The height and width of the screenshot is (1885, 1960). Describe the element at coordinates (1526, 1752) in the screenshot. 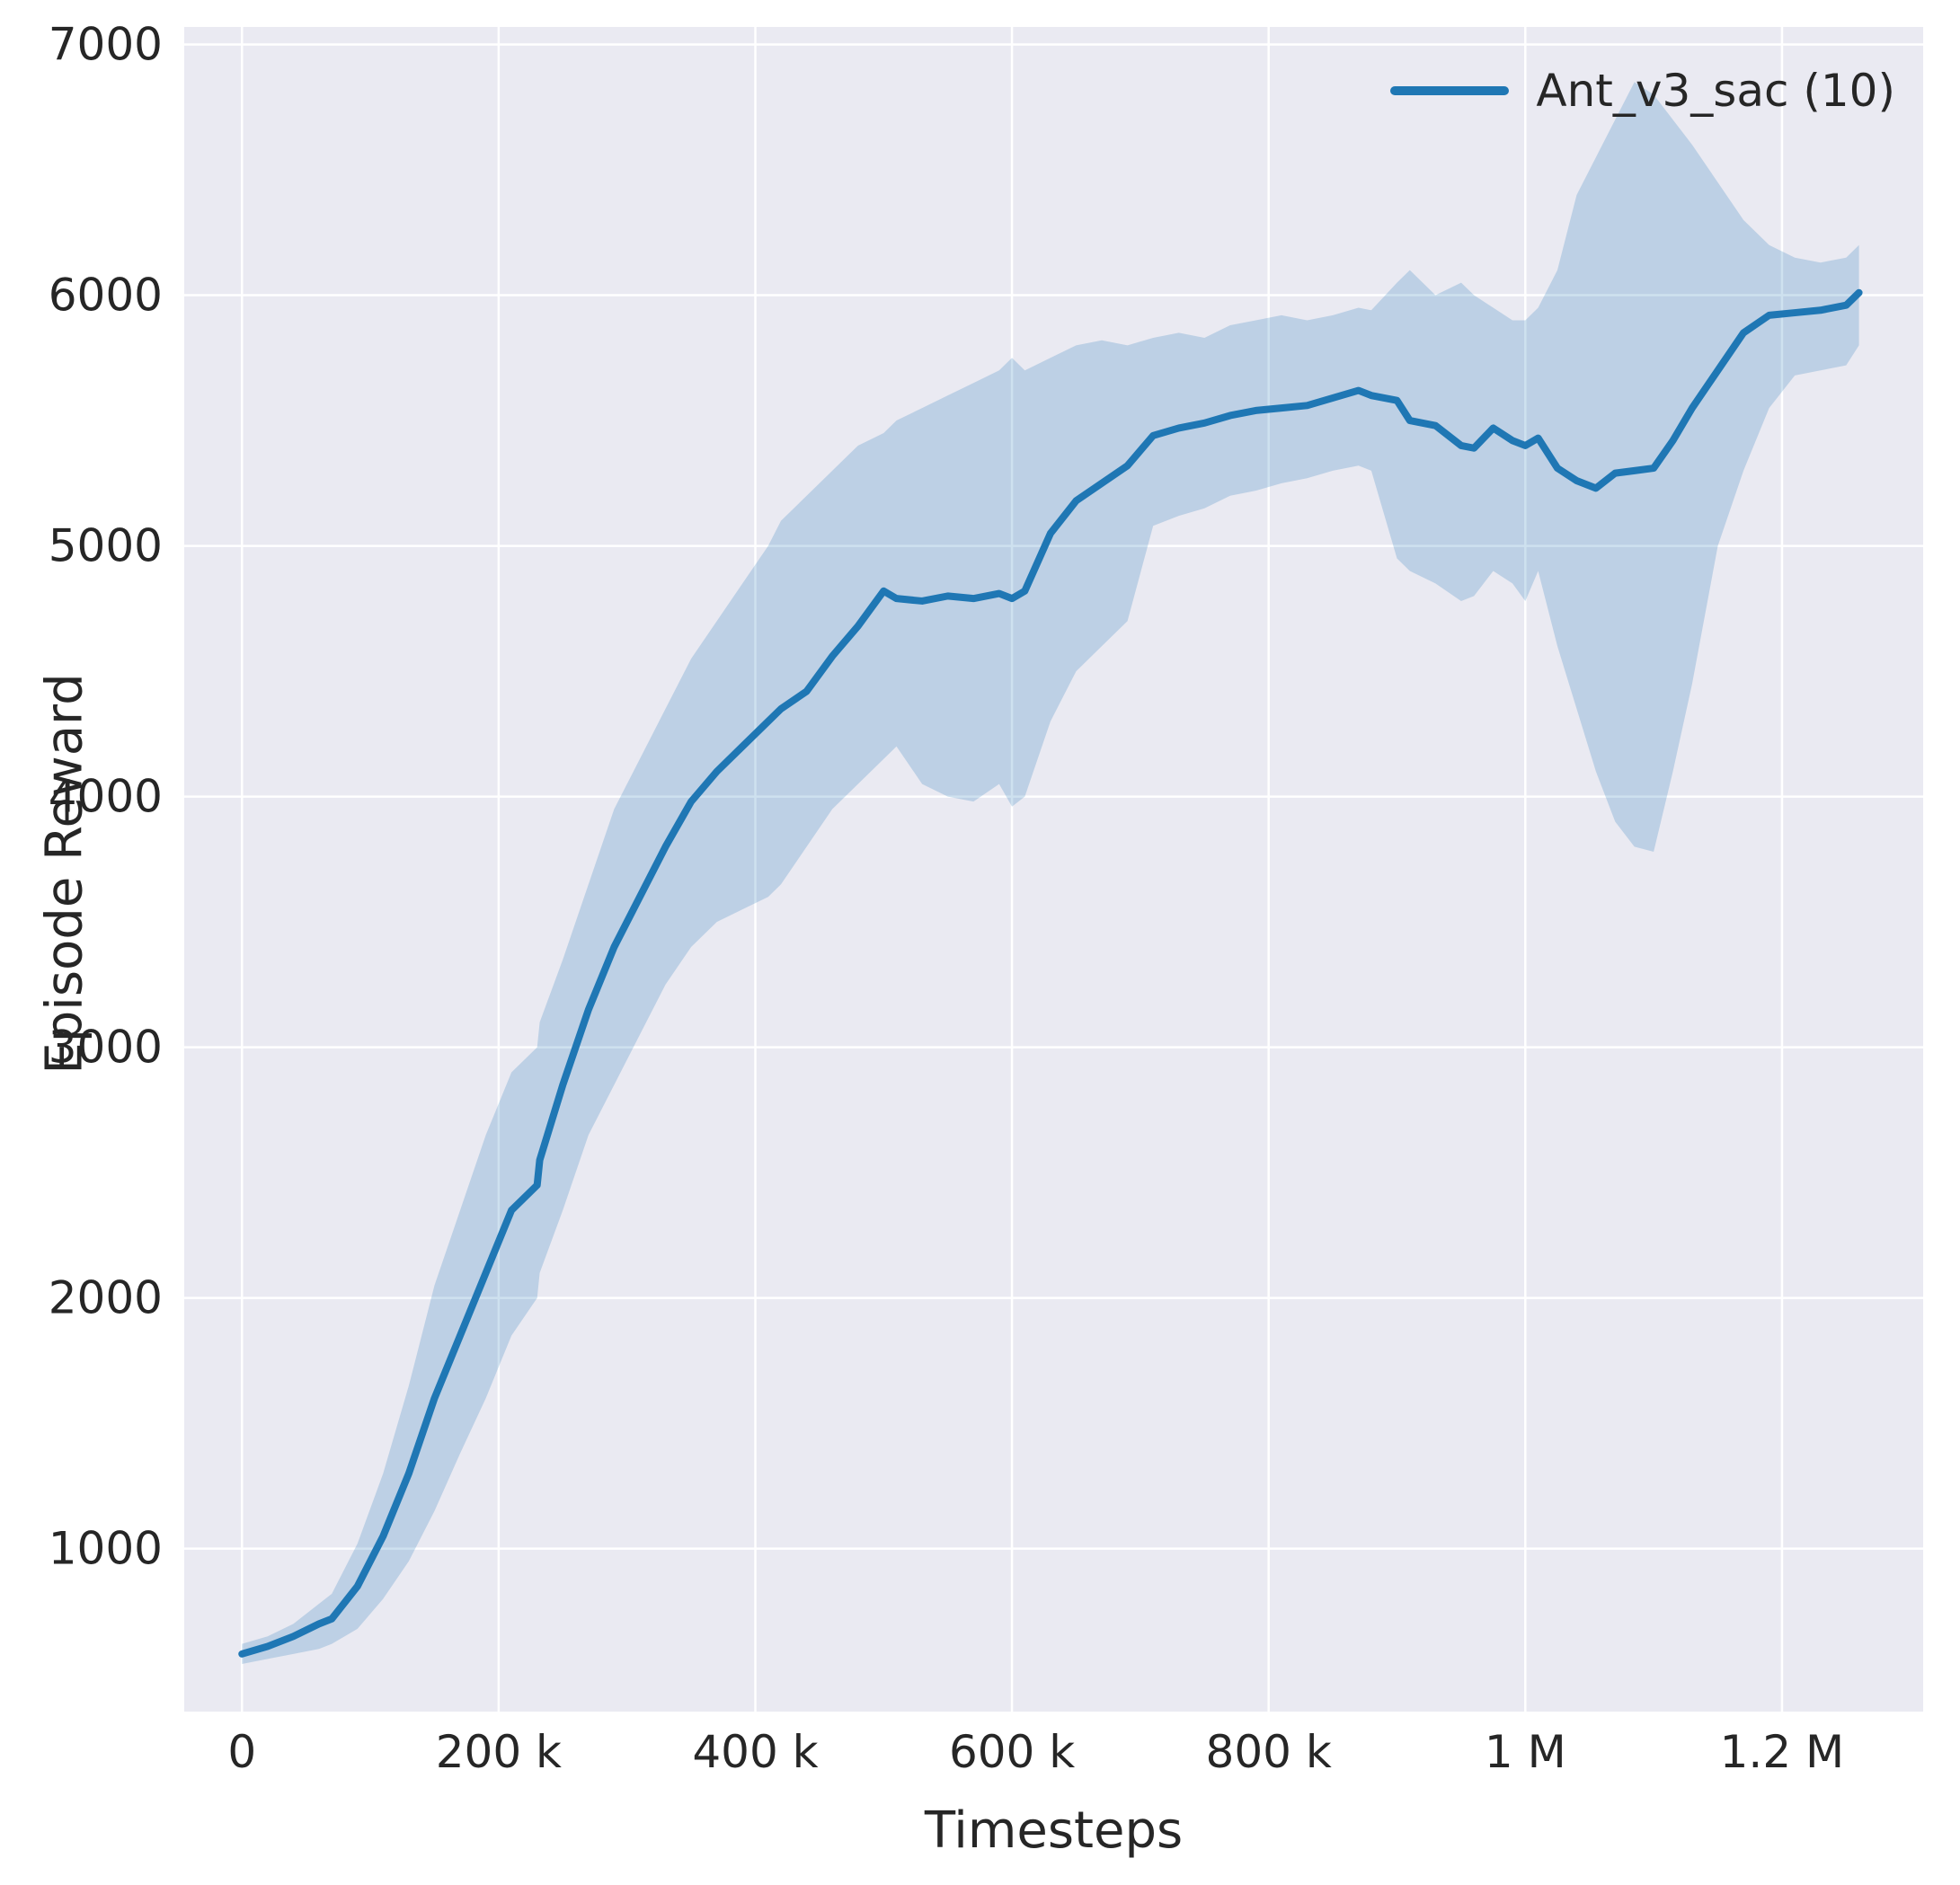

I see `x-tick-label: 1 M` at that location.